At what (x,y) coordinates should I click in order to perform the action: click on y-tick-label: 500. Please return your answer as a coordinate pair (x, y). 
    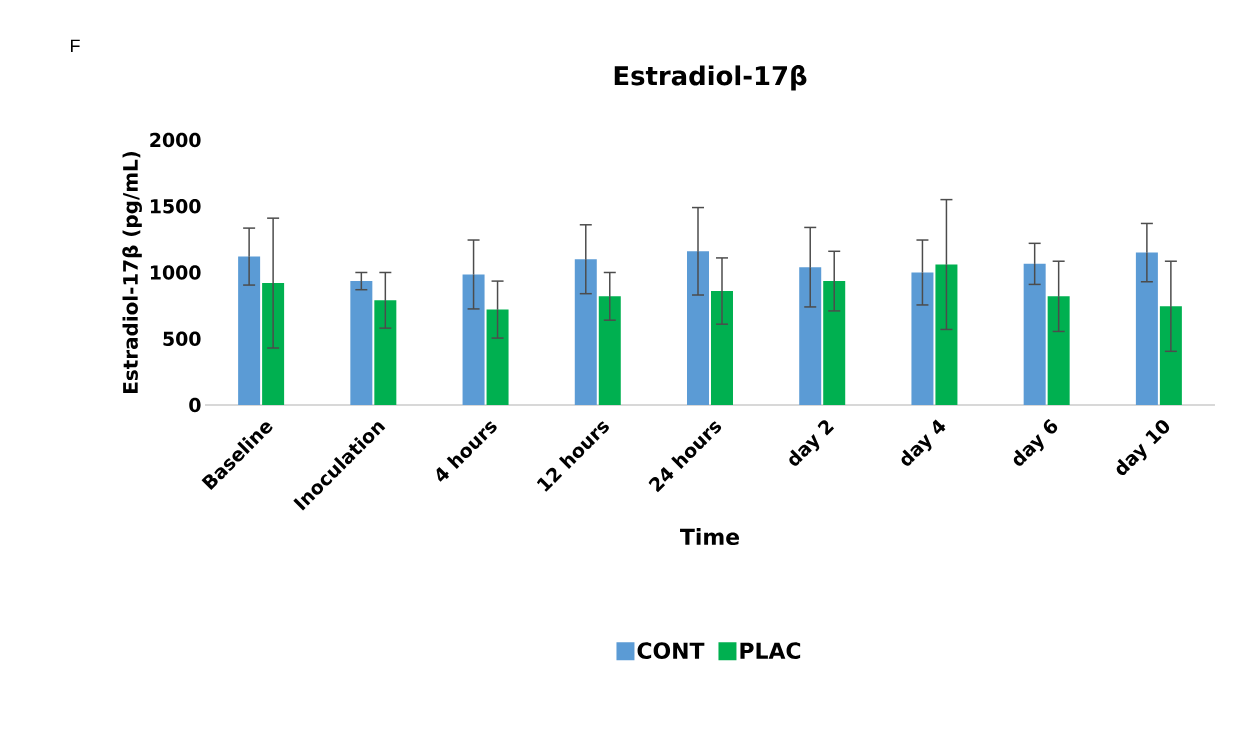
    Looking at the image, I should click on (182, 338).